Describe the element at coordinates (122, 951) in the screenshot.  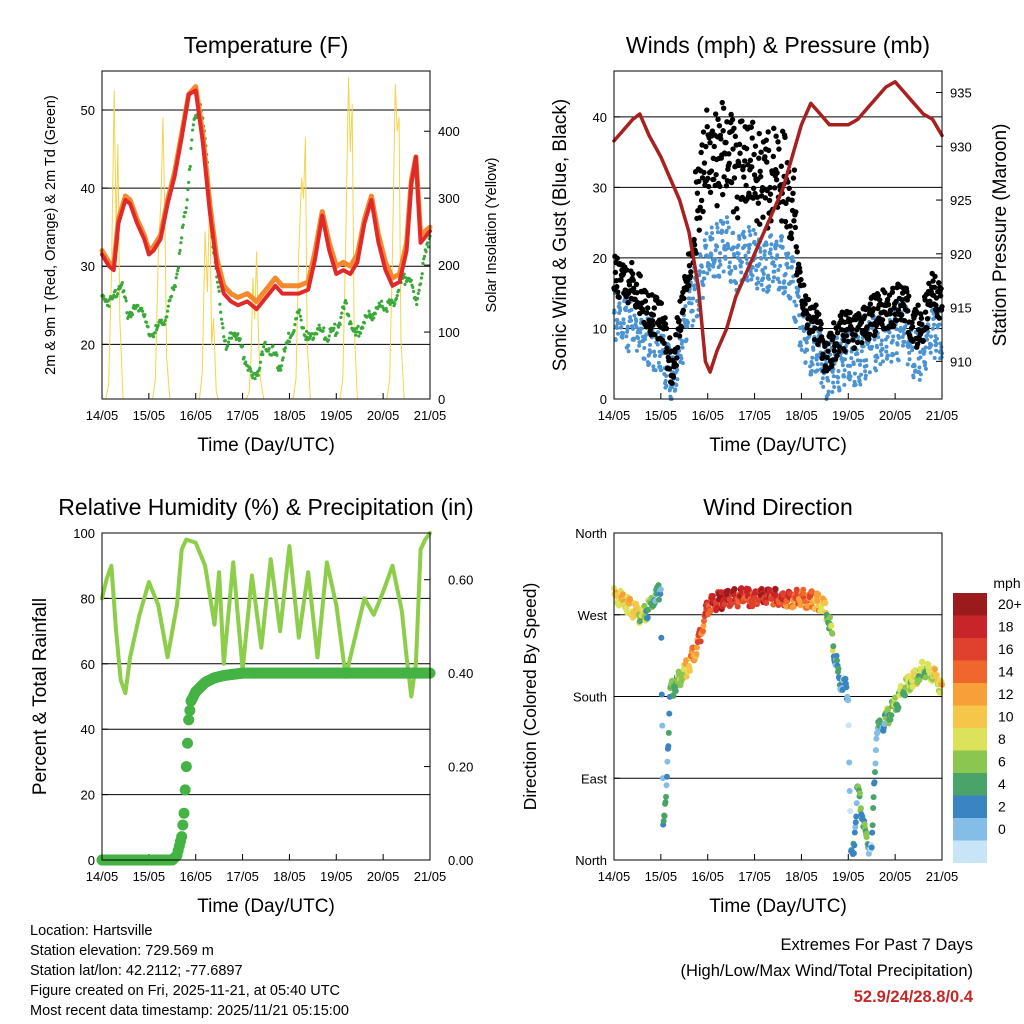
I see `elevation-text: Station elevation: 729.569 m` at that location.